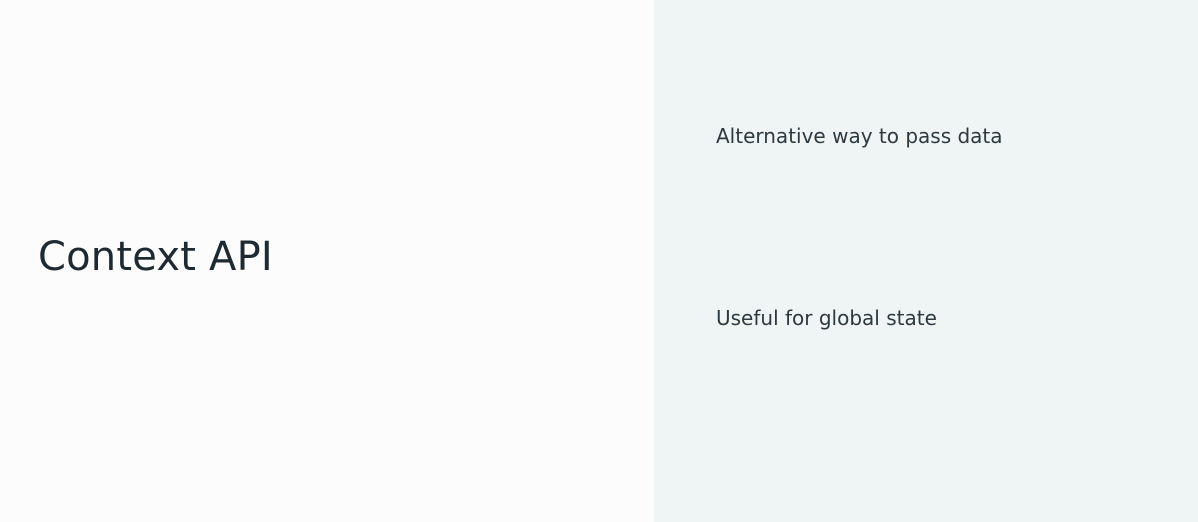 This screenshot has height=522, width=1198. I want to click on slide-title: Context API, so click(155, 257).